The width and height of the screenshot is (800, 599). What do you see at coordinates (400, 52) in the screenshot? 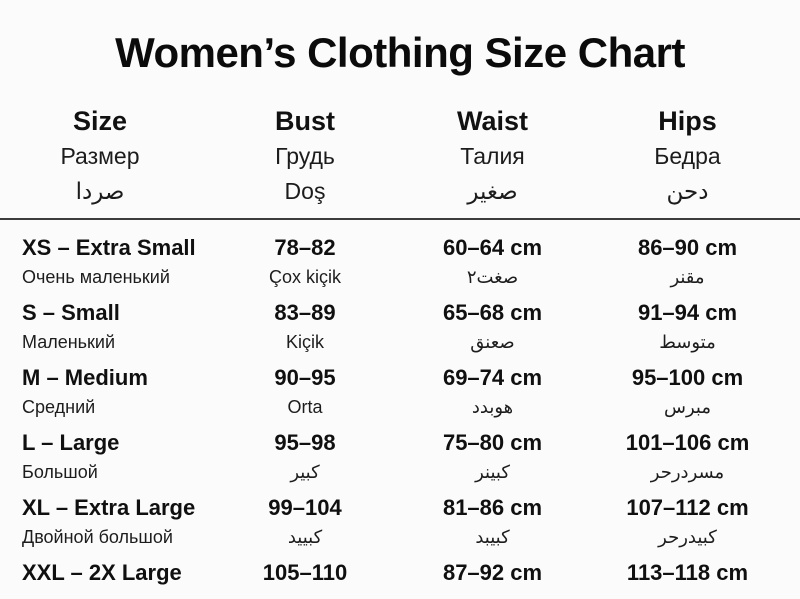
I see `page-title: Women’s Clothing Size Chart` at bounding box center [400, 52].